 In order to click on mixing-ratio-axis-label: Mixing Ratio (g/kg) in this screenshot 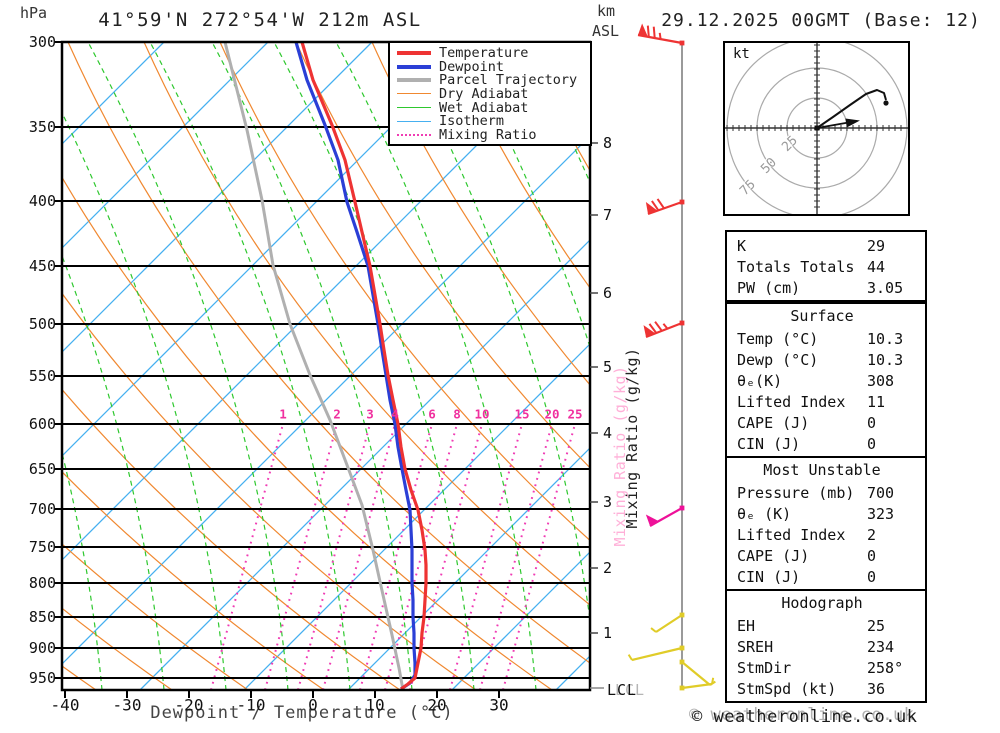, I will do `click(632, 438)`.